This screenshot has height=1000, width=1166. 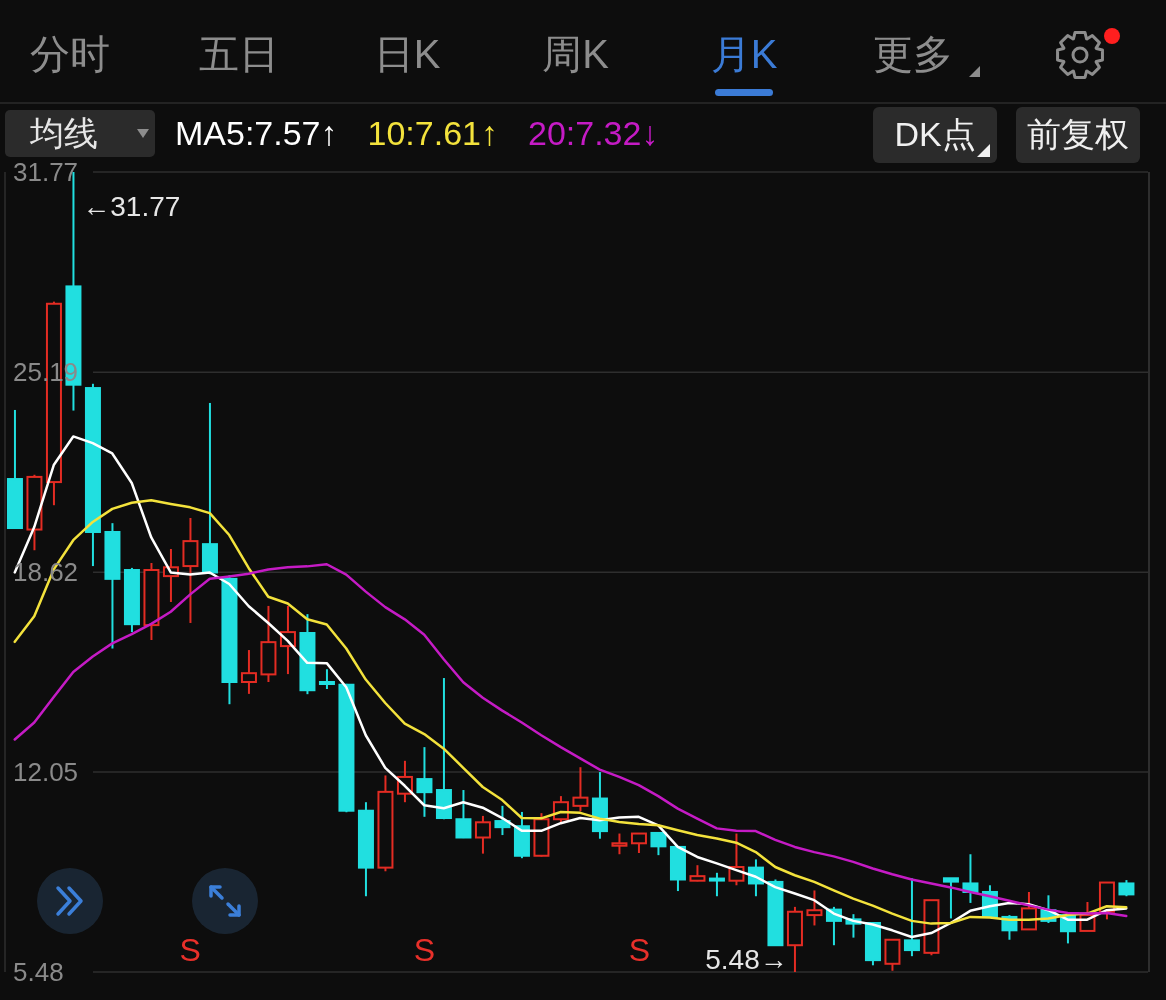 I want to click on text: 分时, so click(x=70, y=54).